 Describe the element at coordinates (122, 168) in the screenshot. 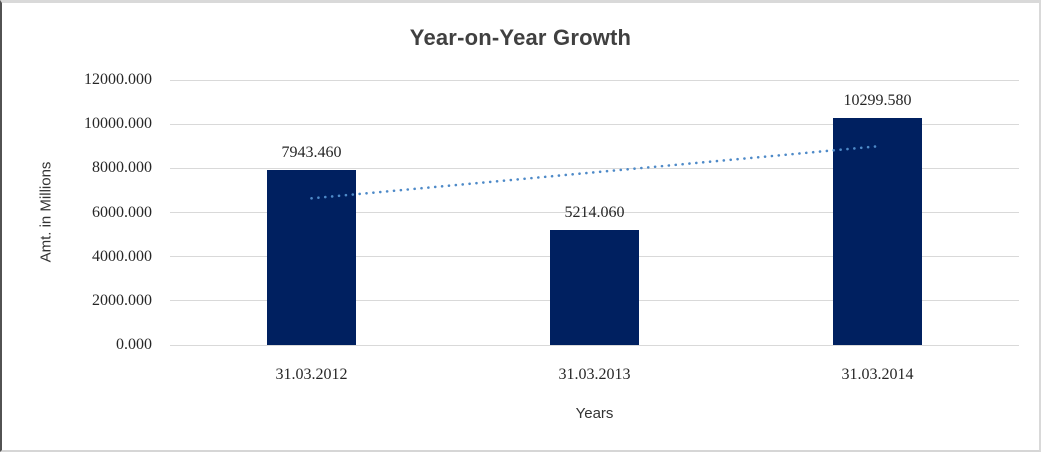

I see `y-tick-label: 8000.000` at that location.